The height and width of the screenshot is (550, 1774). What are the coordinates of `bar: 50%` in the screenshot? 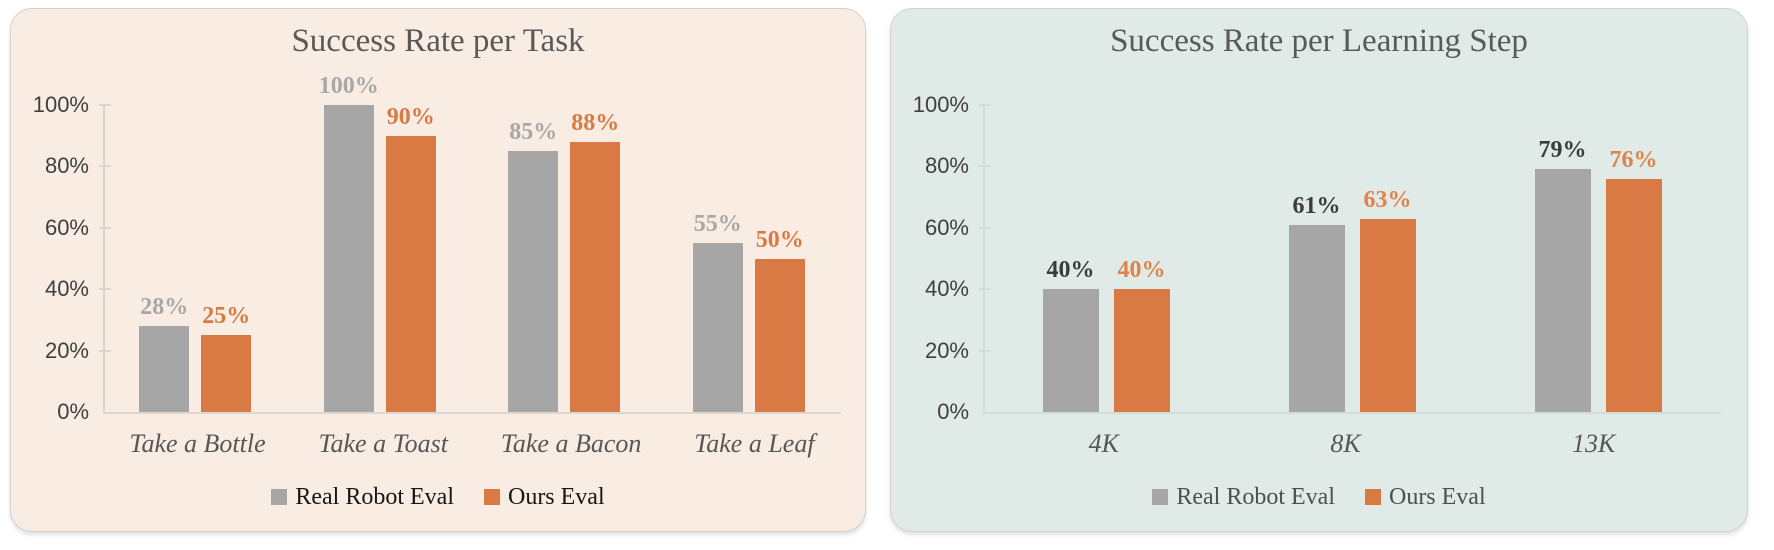 It's located at (779, 319).